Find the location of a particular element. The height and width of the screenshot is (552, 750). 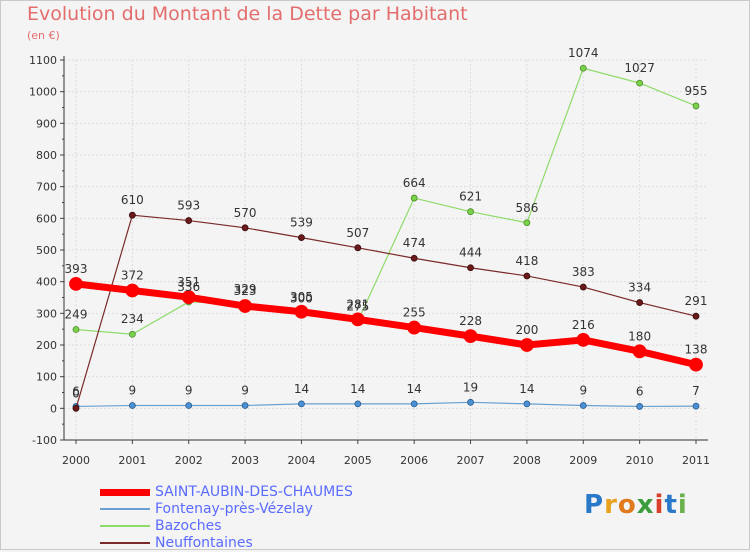

data-label: 1027 is located at coordinates (639, 68).